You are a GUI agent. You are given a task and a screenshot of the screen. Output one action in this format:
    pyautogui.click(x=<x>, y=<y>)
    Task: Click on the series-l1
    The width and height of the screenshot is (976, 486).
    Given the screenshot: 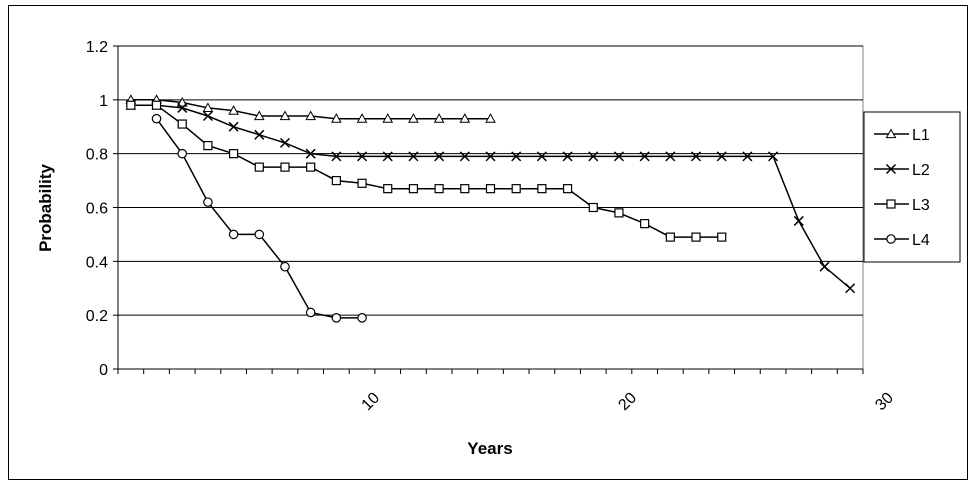 What is the action you would take?
    pyautogui.click(x=310, y=108)
    